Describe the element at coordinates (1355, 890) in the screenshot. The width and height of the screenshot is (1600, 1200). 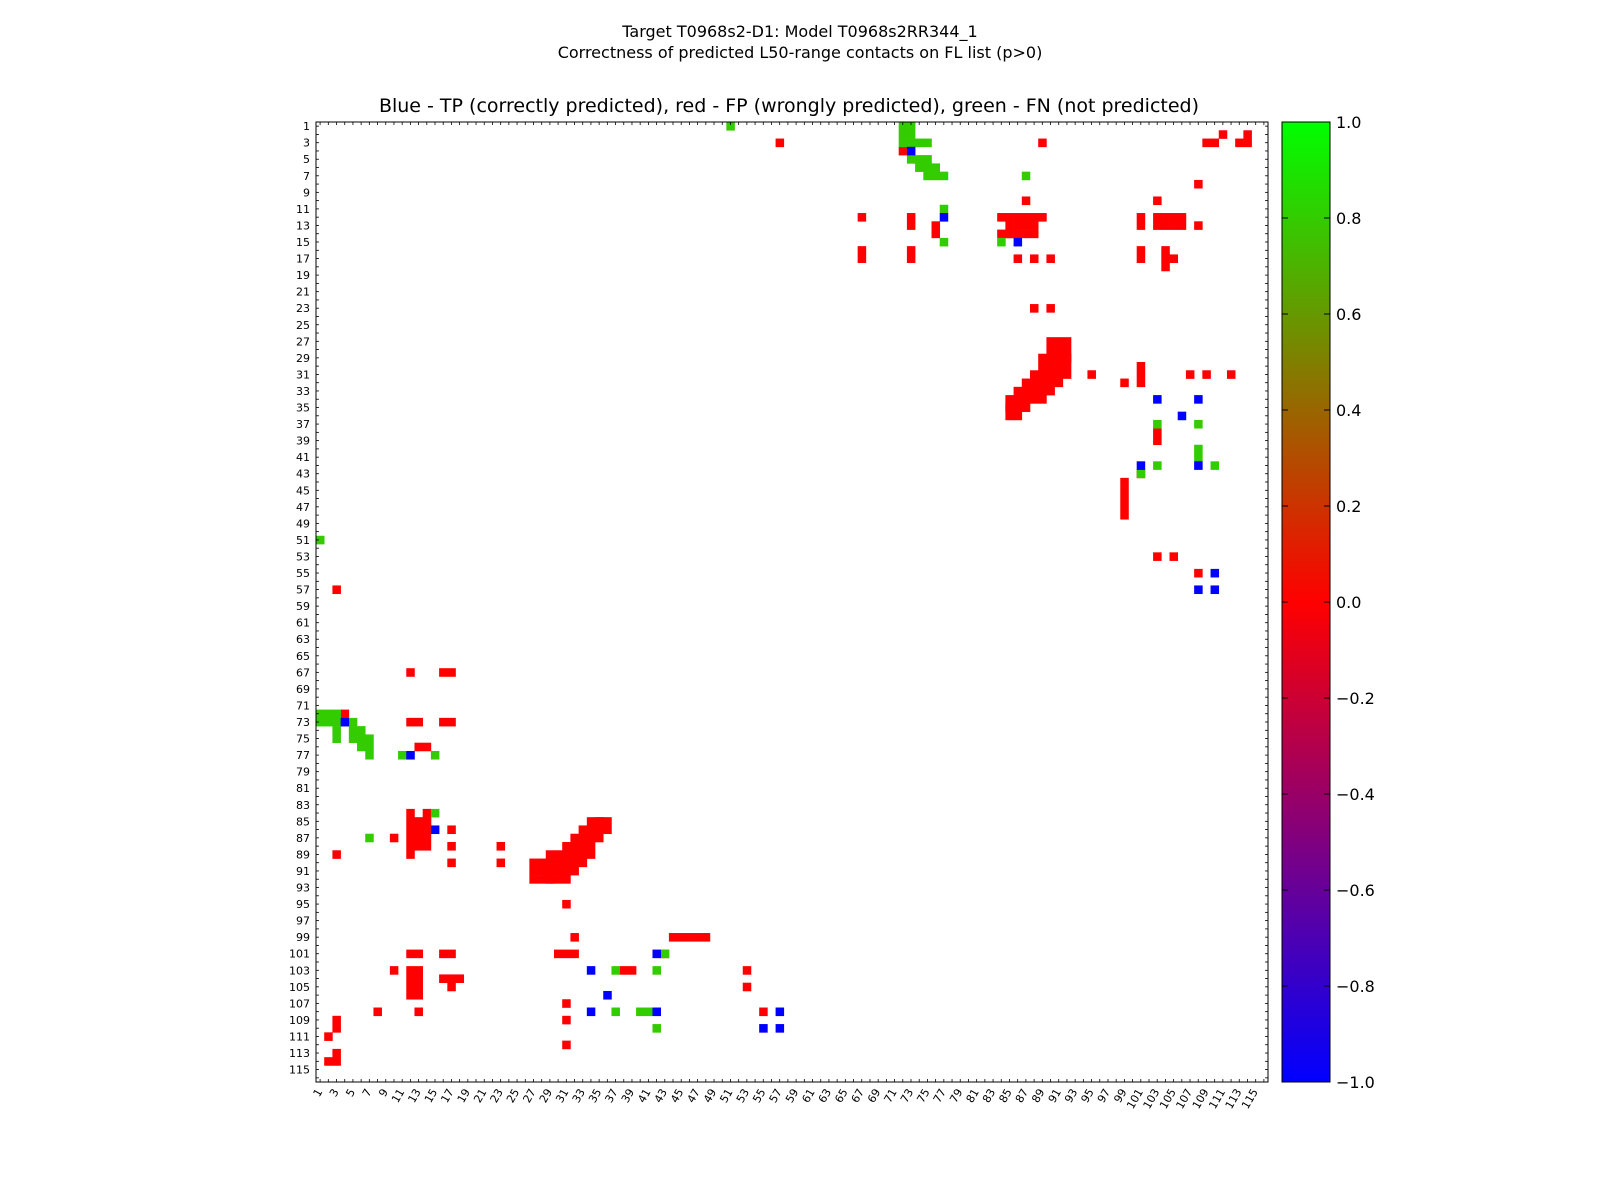
I see `colorbar-tick-label: −0.6` at that location.